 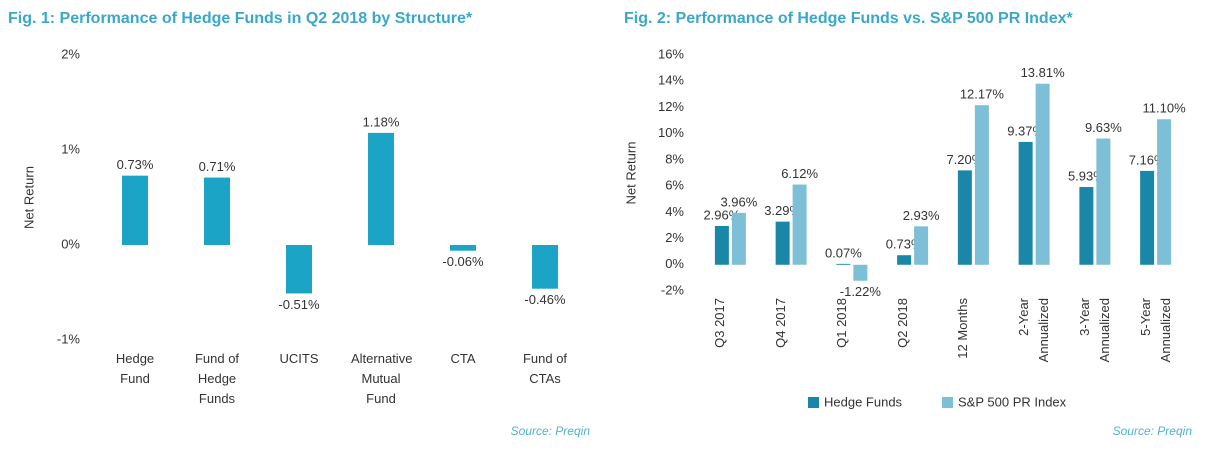 What do you see at coordinates (671, 106) in the screenshot?
I see `y-tick-label: 12%` at bounding box center [671, 106].